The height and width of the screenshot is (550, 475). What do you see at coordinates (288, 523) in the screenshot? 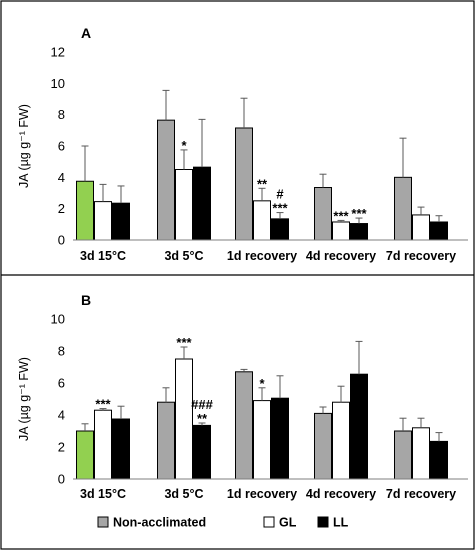
I see `legend-label: GL` at bounding box center [288, 523].